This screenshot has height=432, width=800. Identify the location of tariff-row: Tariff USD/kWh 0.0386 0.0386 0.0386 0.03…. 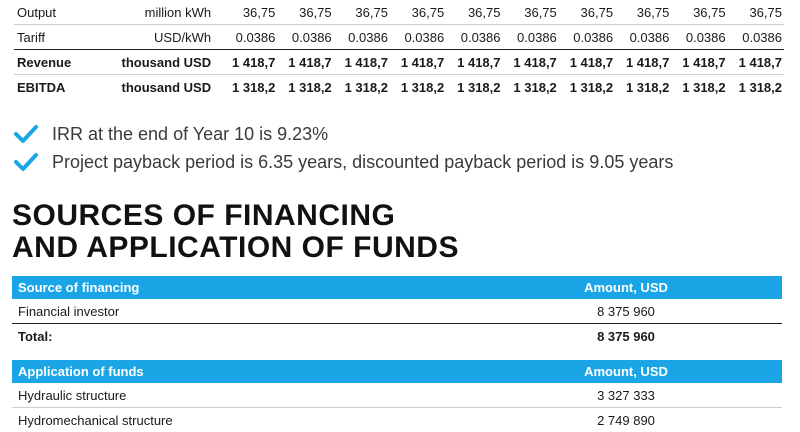
(399, 37).